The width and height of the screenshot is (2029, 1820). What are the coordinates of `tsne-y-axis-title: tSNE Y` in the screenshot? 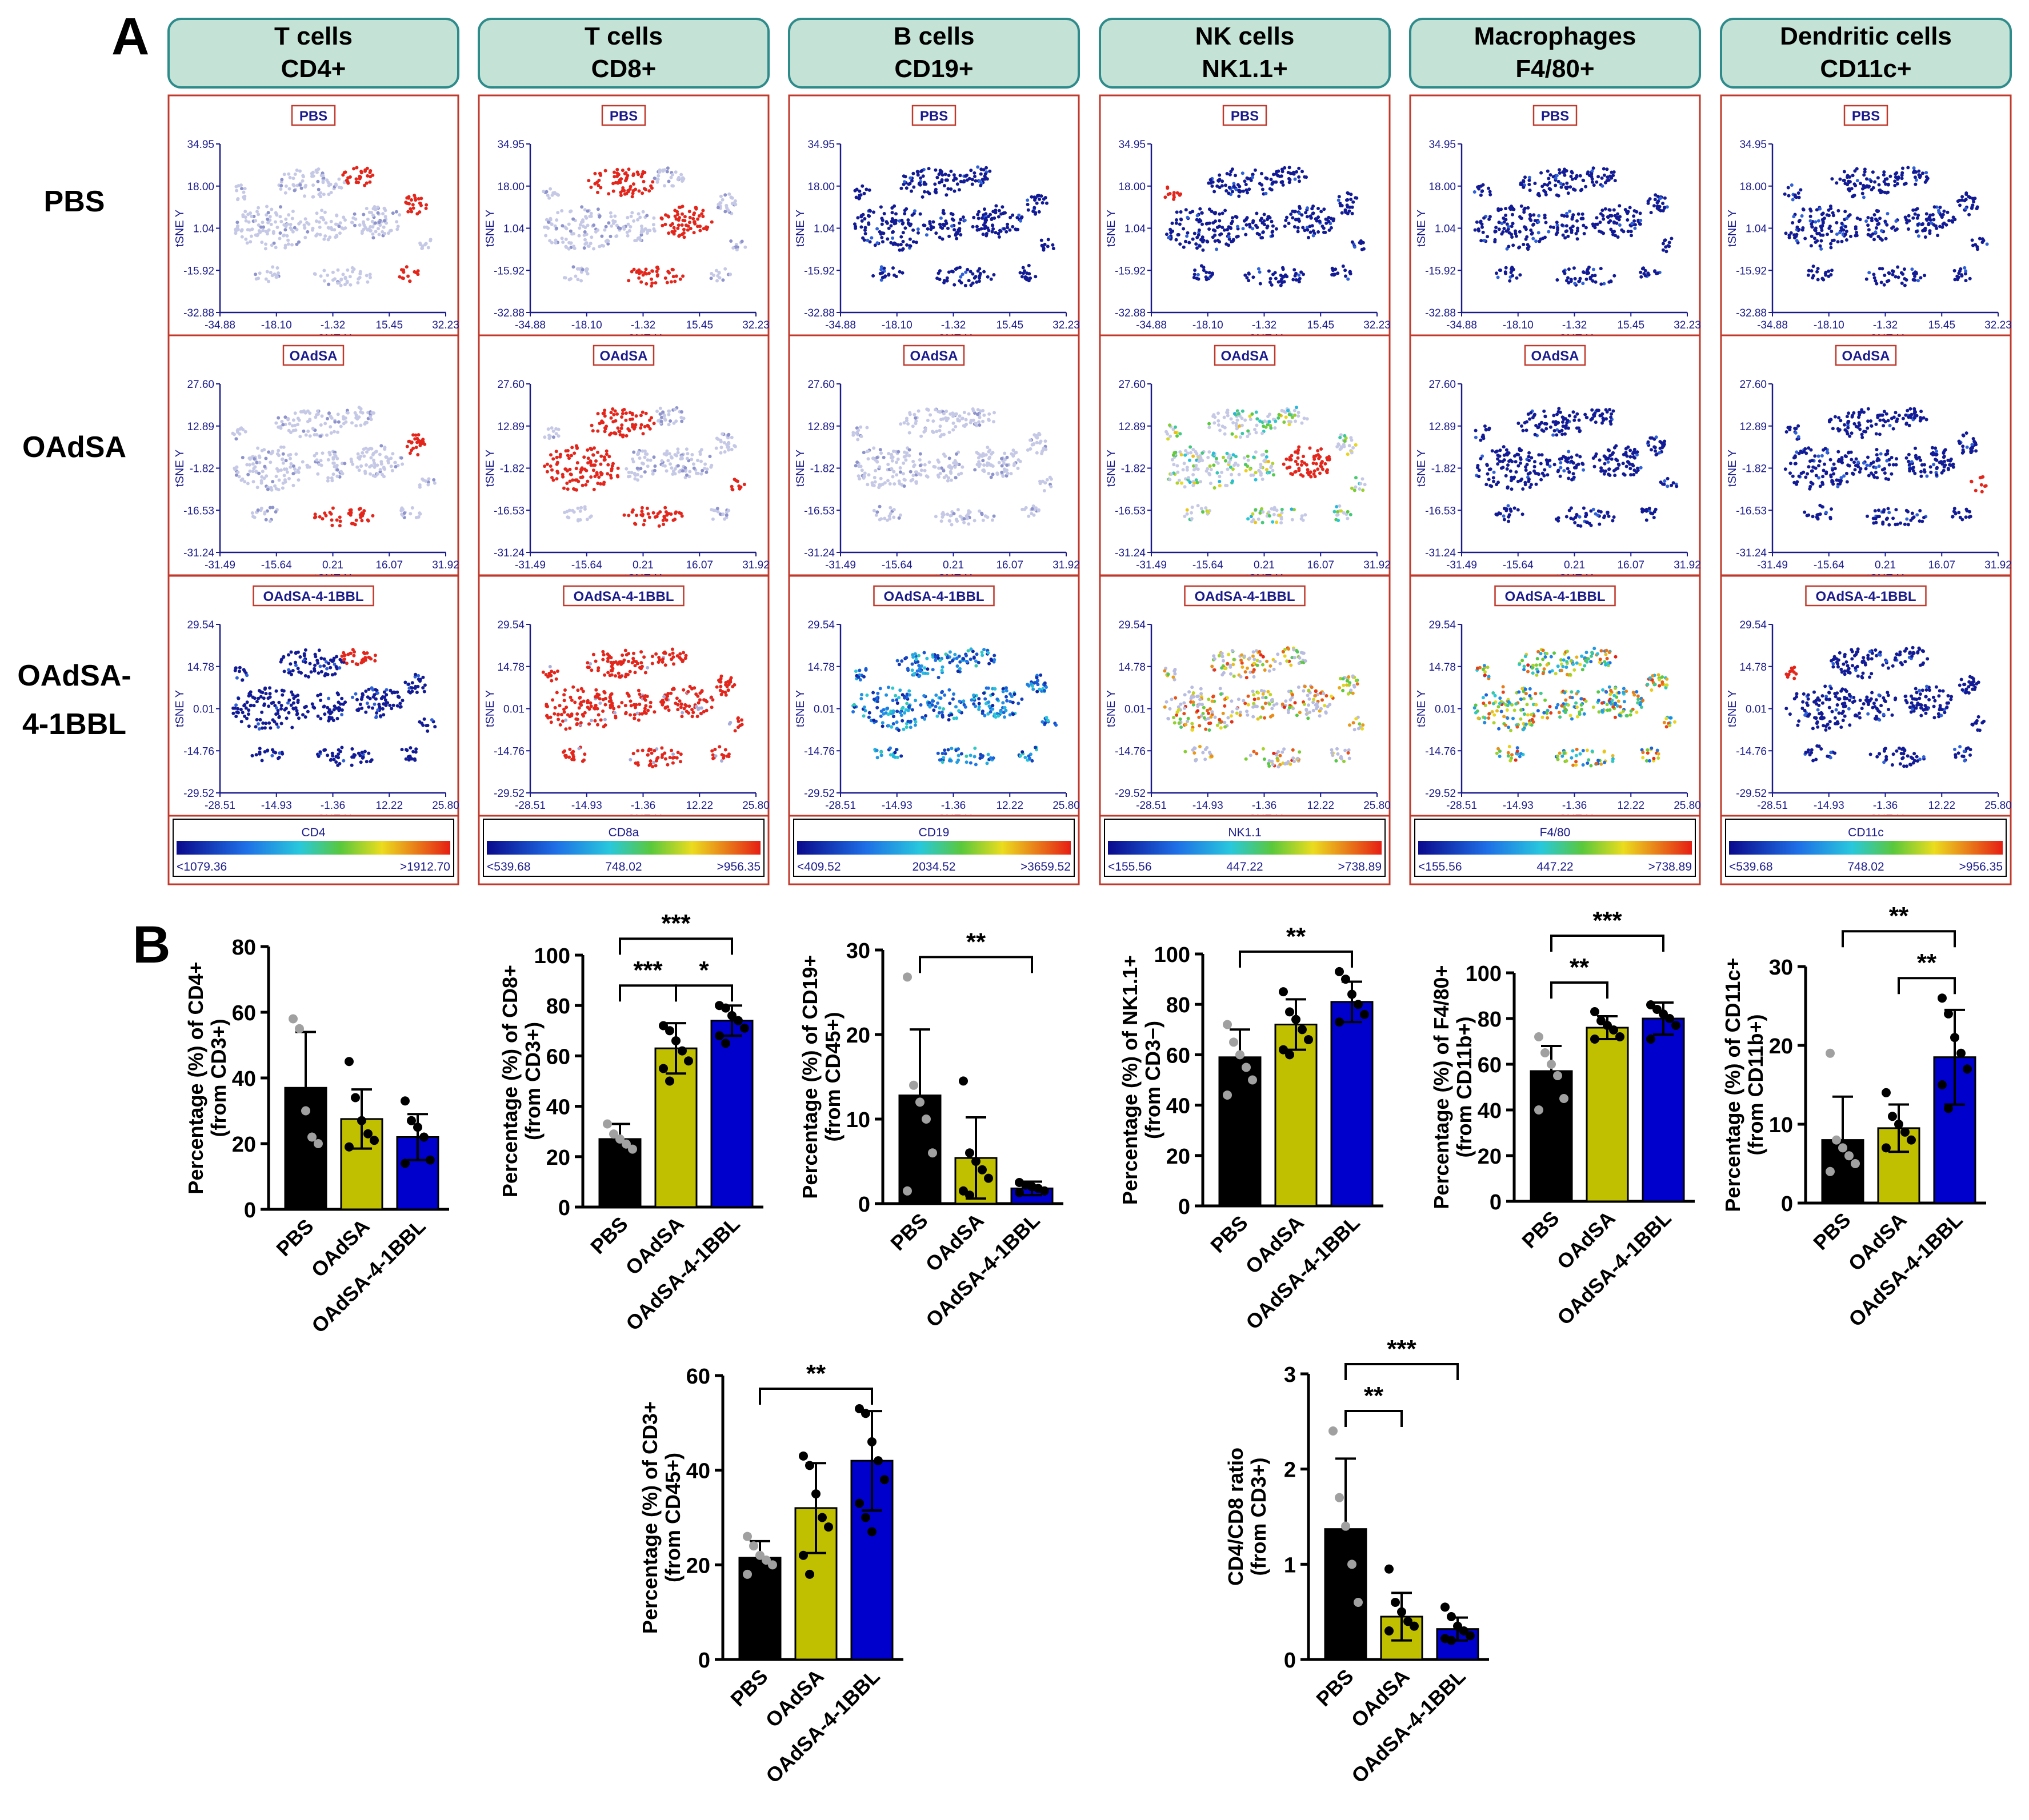 It's located at (491, 468).